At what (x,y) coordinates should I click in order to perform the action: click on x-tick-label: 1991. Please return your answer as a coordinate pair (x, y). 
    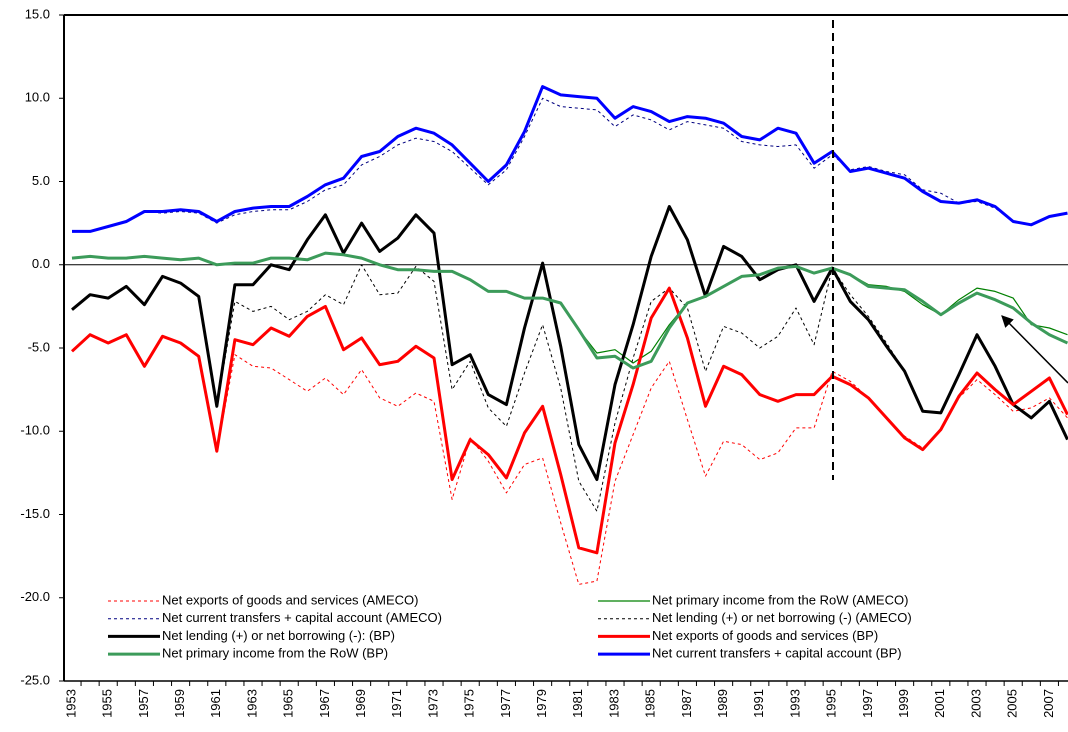
    Looking at the image, I should click on (758, 703).